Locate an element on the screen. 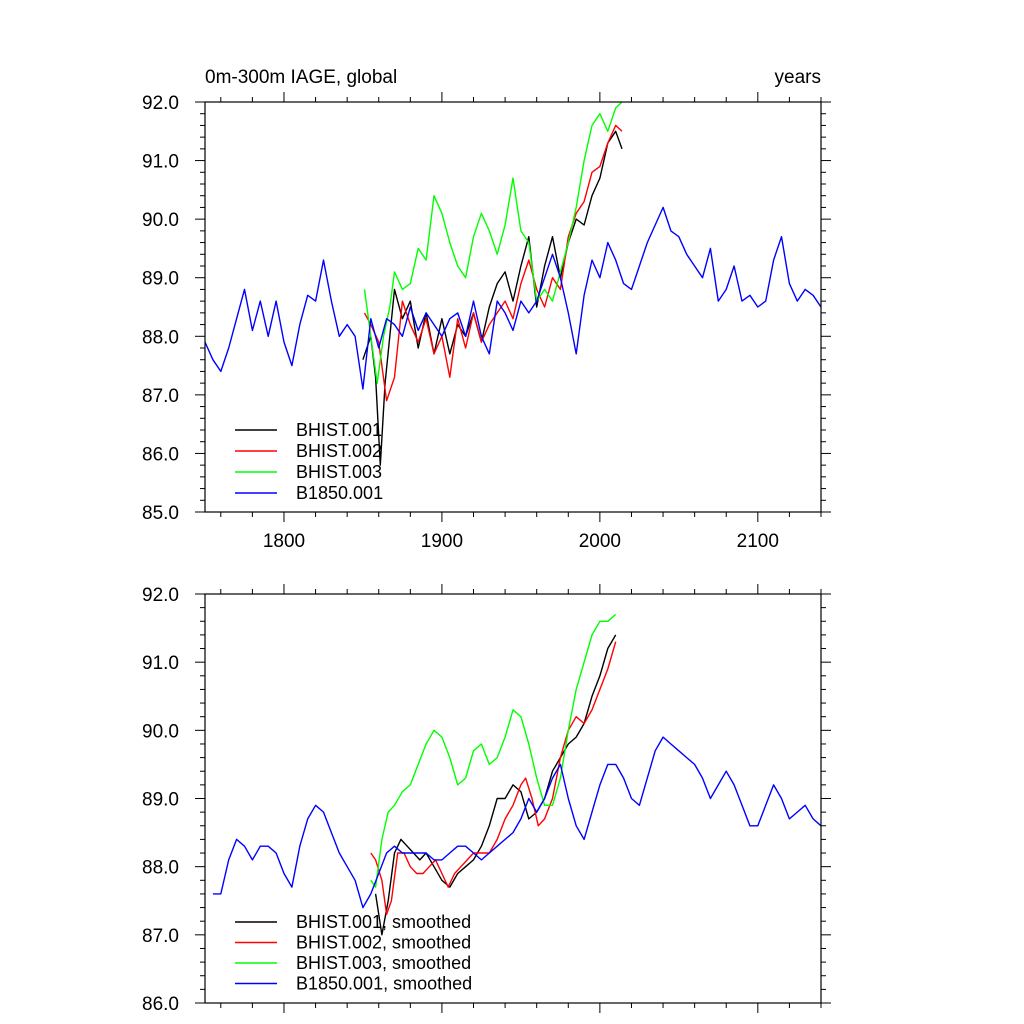 This screenshot has height=1024, width=1024. x-tick-label: 2100 is located at coordinates (758, 541).